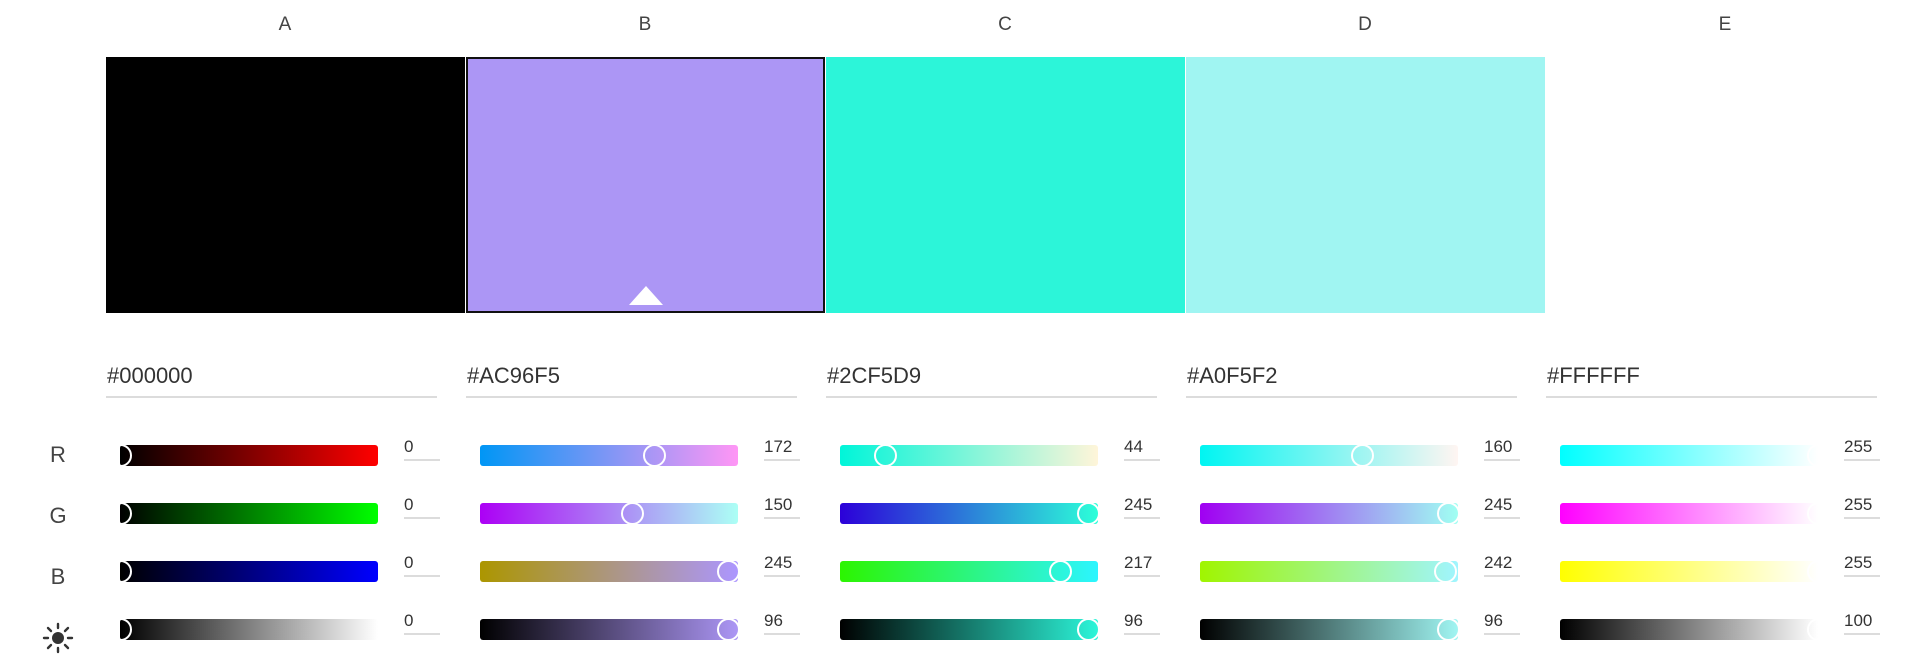  Describe the element at coordinates (1445, 571) in the screenshot. I see `blue-slider-thumb-d` at that location.